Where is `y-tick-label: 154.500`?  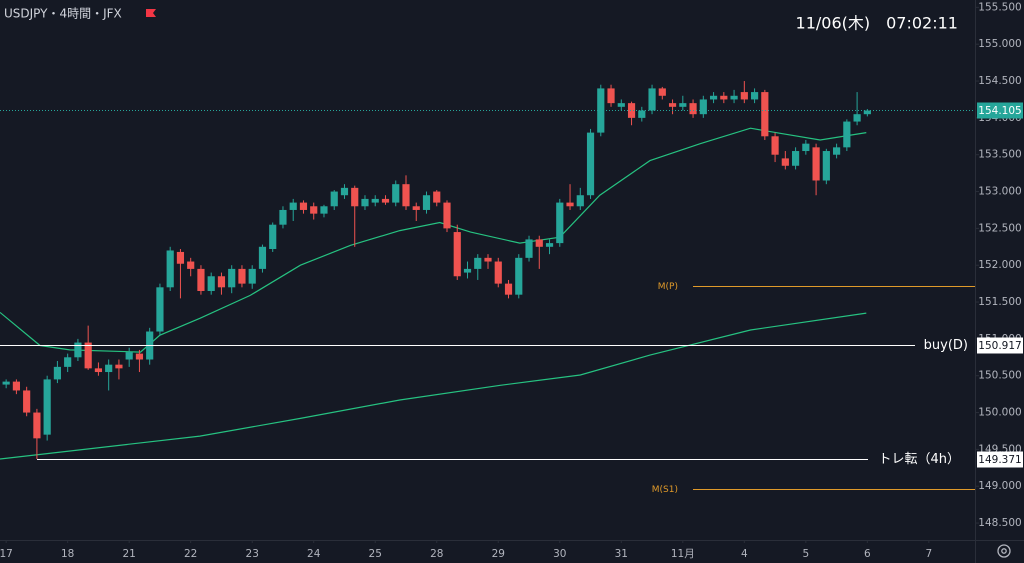 y-tick-label: 154.500 is located at coordinates (999, 81).